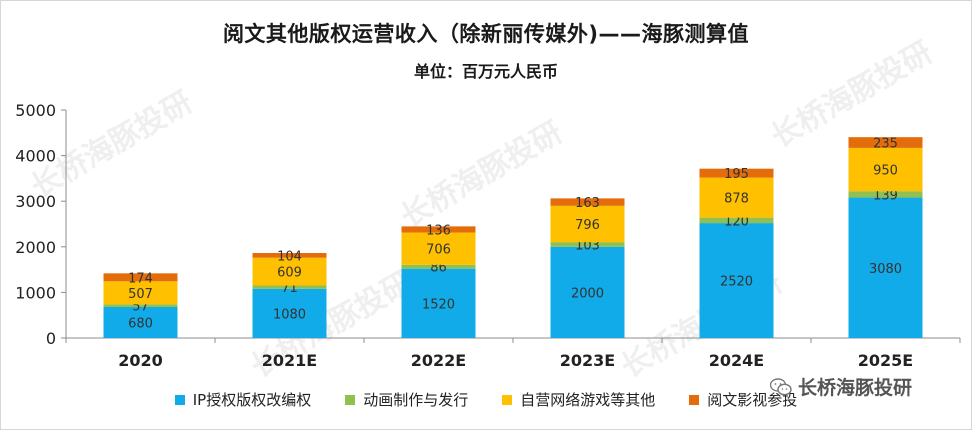 This screenshot has width=972, height=430. I want to click on legend-swatch-film, so click(694, 399).